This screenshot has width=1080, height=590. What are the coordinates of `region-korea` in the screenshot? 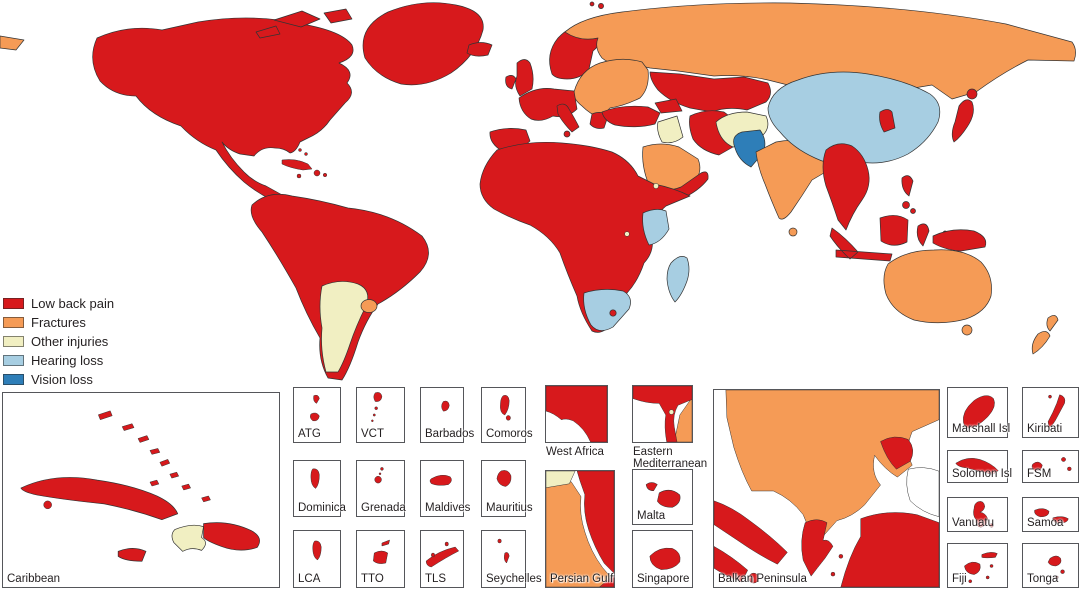 It's located at (887, 121).